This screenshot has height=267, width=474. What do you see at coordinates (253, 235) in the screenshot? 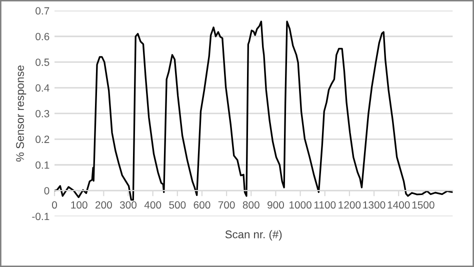
I see `x-axis-title: Scan nr. (#)` at bounding box center [253, 235].